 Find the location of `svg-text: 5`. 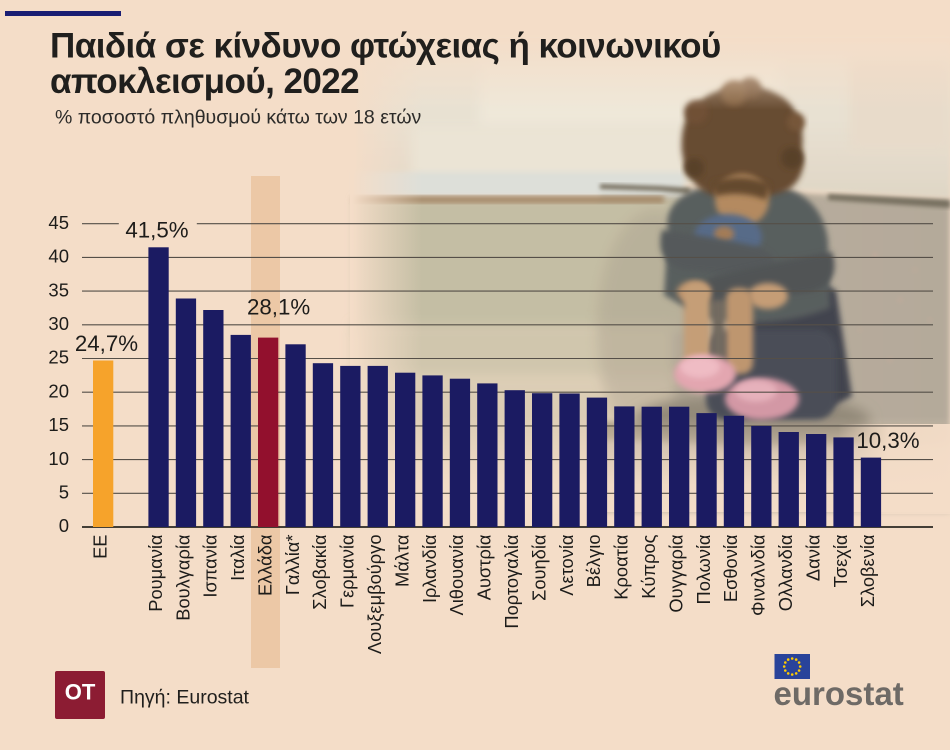

svg-text: 5 is located at coordinates (64, 492).